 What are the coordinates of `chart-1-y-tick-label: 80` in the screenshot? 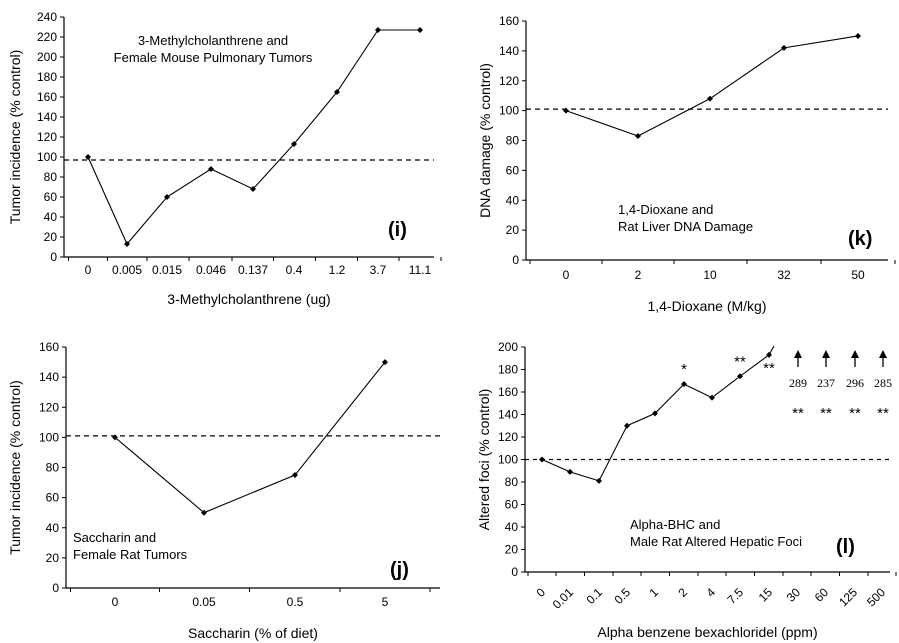 It's located at (51, 177).